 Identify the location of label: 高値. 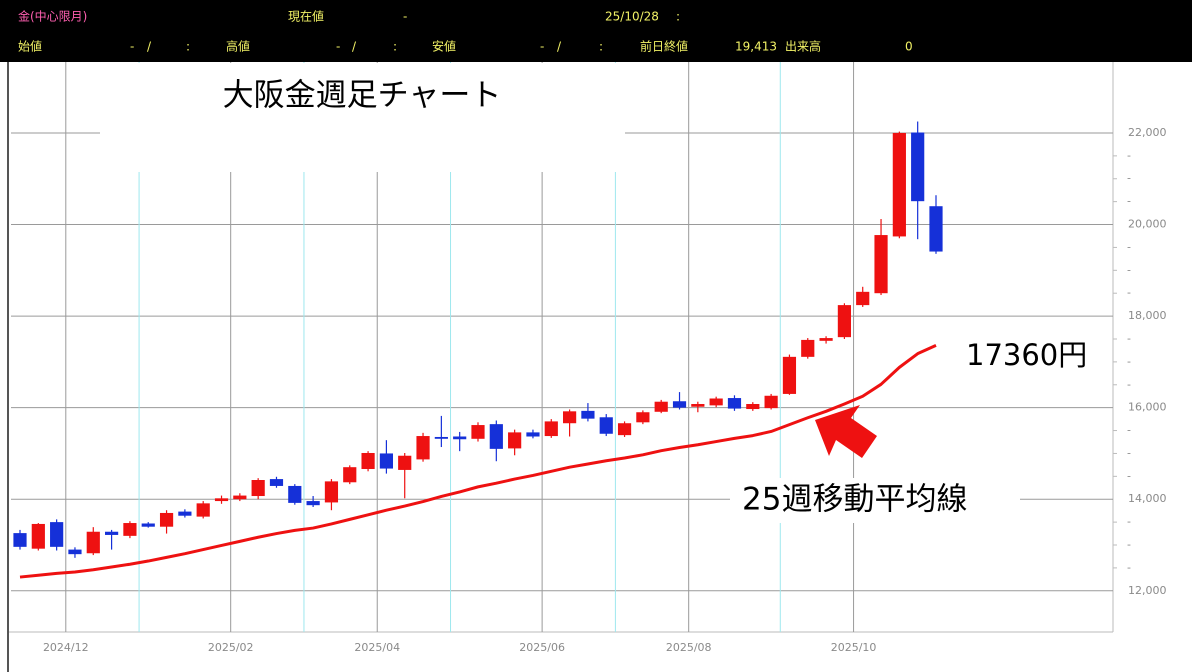
(238, 46).